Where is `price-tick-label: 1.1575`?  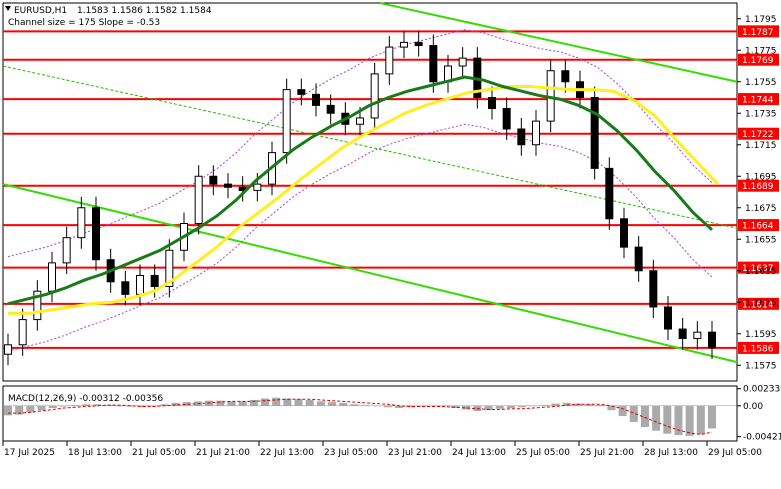 price-tick-label: 1.1575 is located at coordinates (761, 366).